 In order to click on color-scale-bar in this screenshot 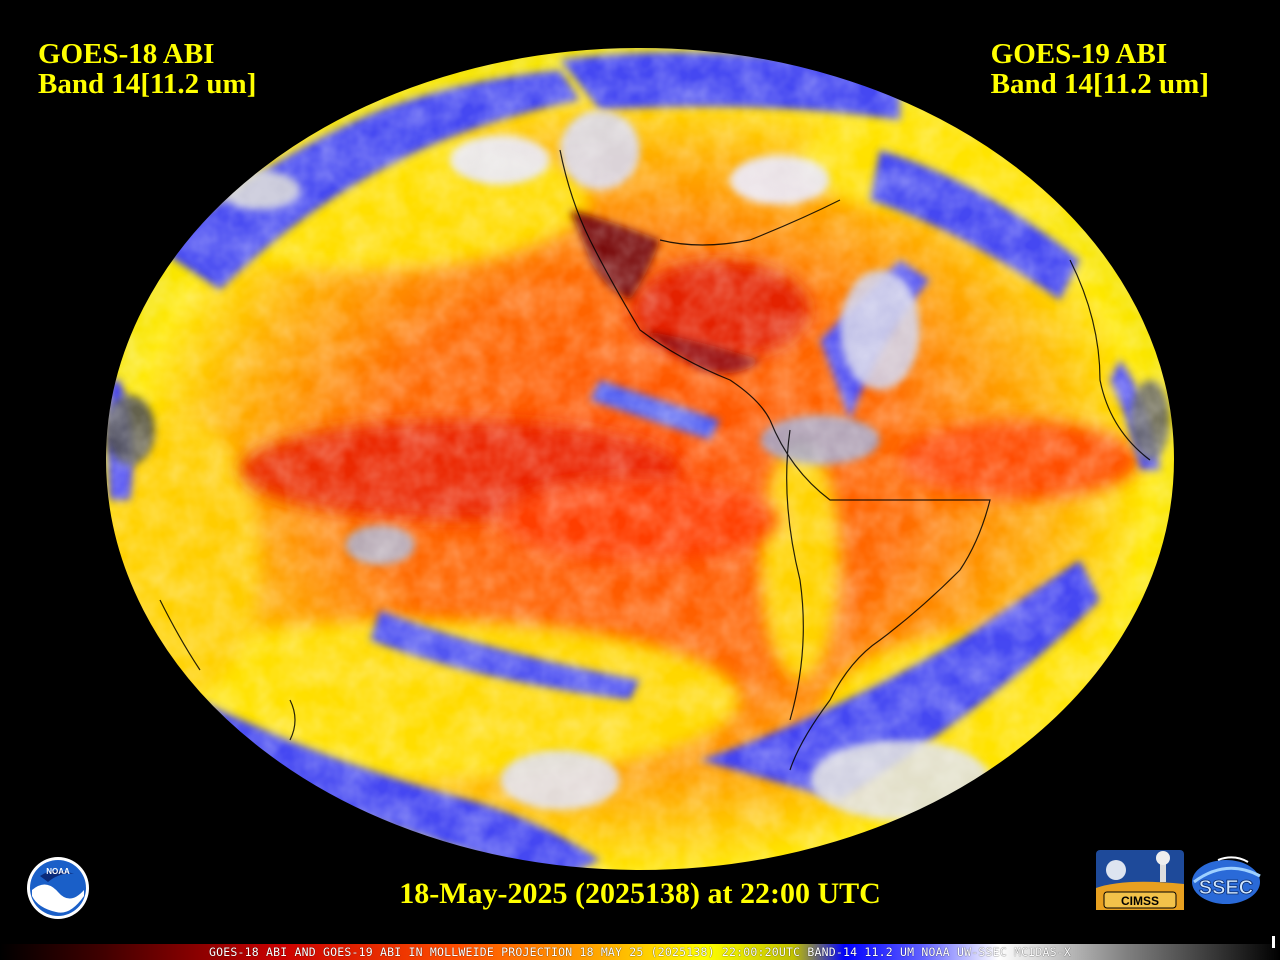, I will do `click(640, 952)`.